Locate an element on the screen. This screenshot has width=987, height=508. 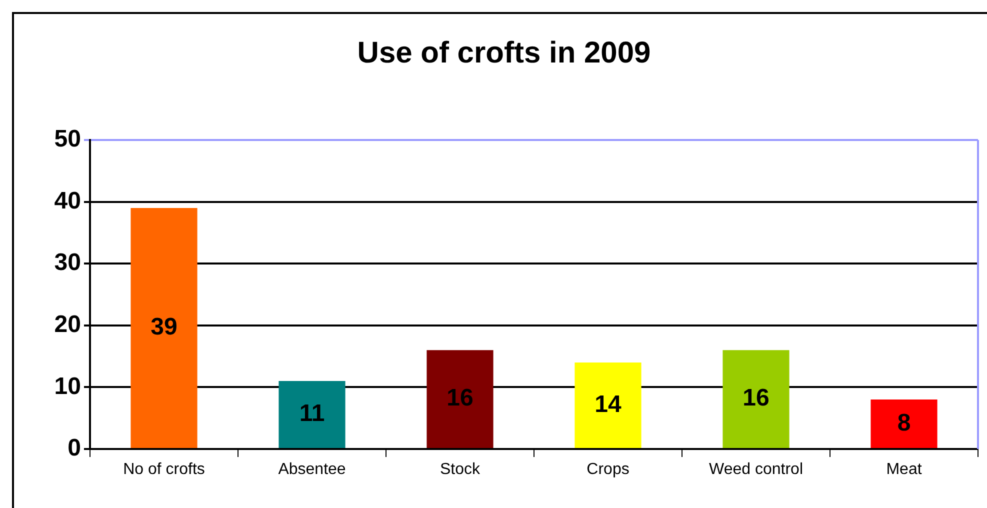
y-tick-label: 50 is located at coordinates (67, 139).